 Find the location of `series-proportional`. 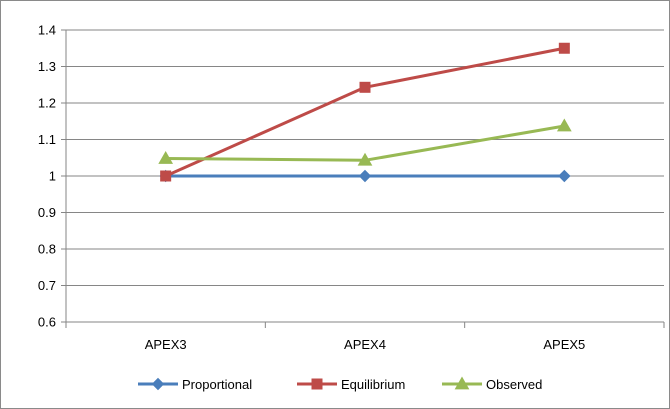

series-proportional is located at coordinates (365, 176).